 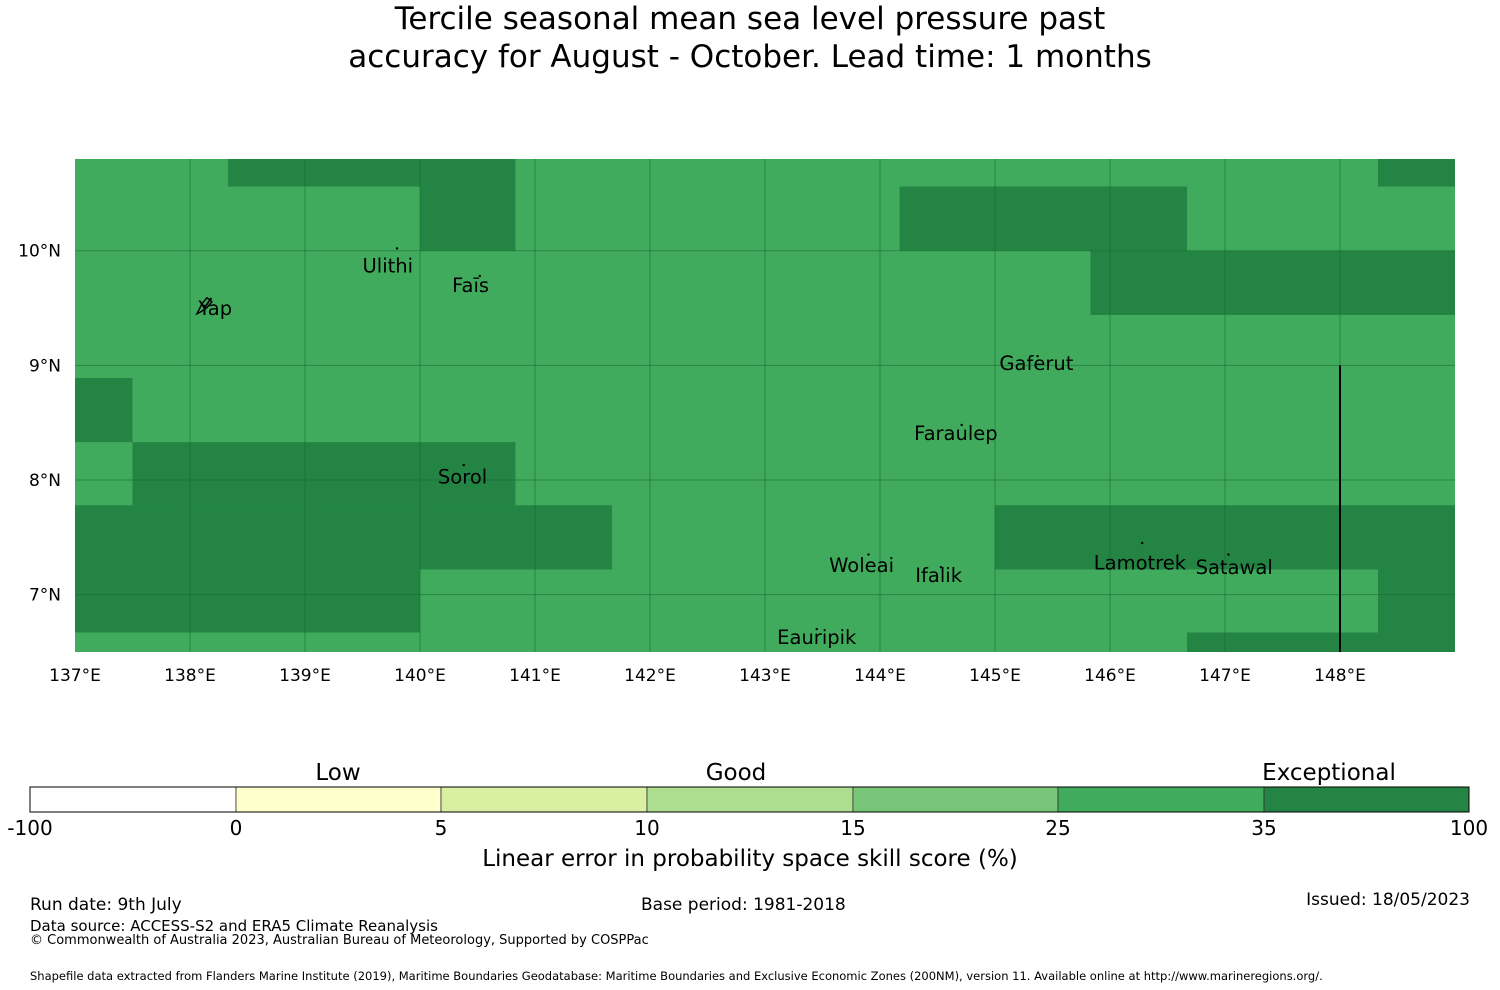 I want to click on lon-tick-label: 145°E, so click(x=995, y=676).